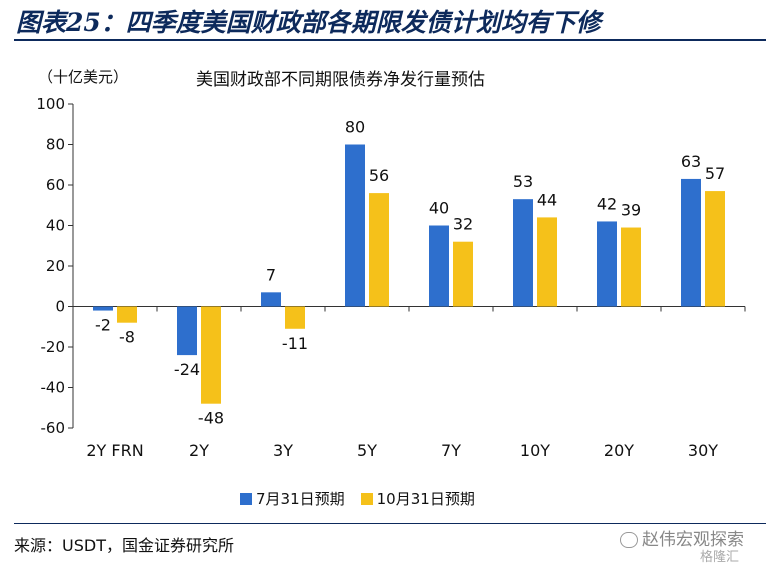 This screenshot has width=780, height=566. I want to click on legend: 7月31日预期 10月31日预期, so click(365, 498).